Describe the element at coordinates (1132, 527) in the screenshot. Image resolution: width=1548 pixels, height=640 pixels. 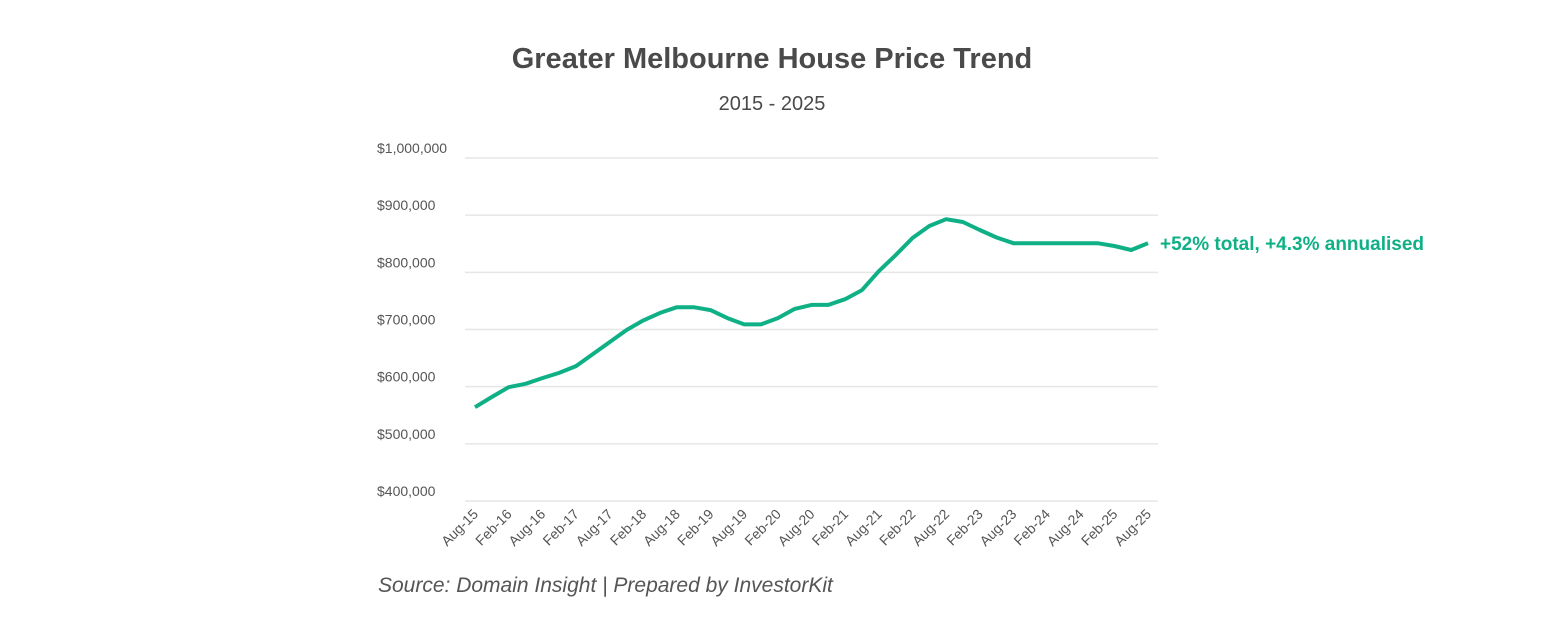
I see `x-tick-label: Aug-25` at that location.